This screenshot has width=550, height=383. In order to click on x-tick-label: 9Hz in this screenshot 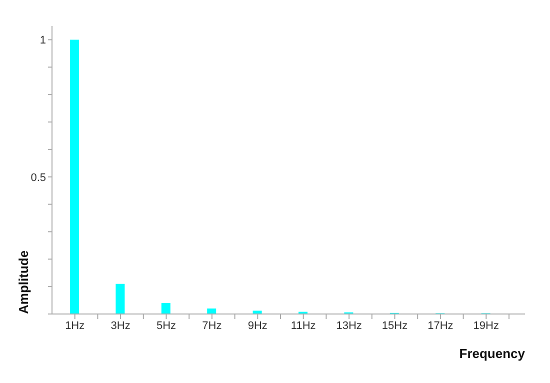, I will do `click(258, 326)`.